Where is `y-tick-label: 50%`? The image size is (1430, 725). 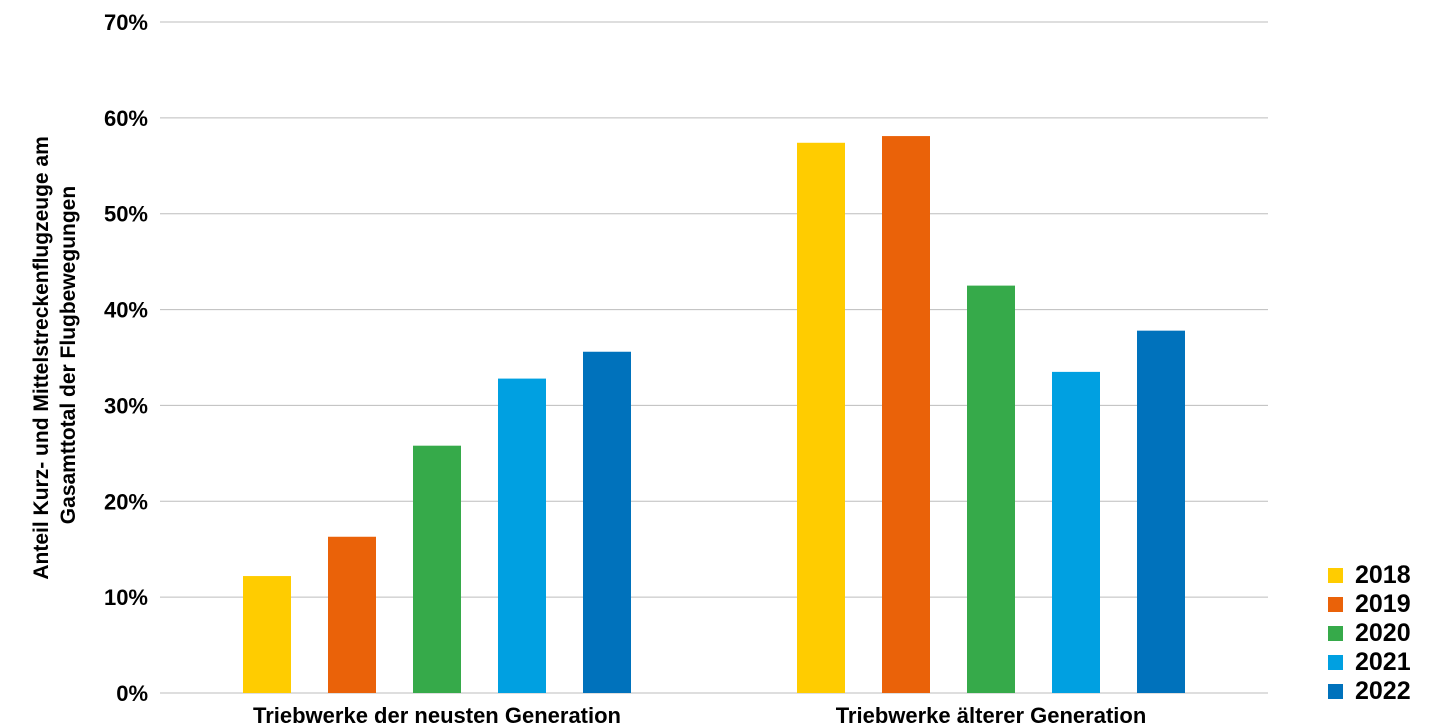 y-tick-label: 50% is located at coordinates (126, 214).